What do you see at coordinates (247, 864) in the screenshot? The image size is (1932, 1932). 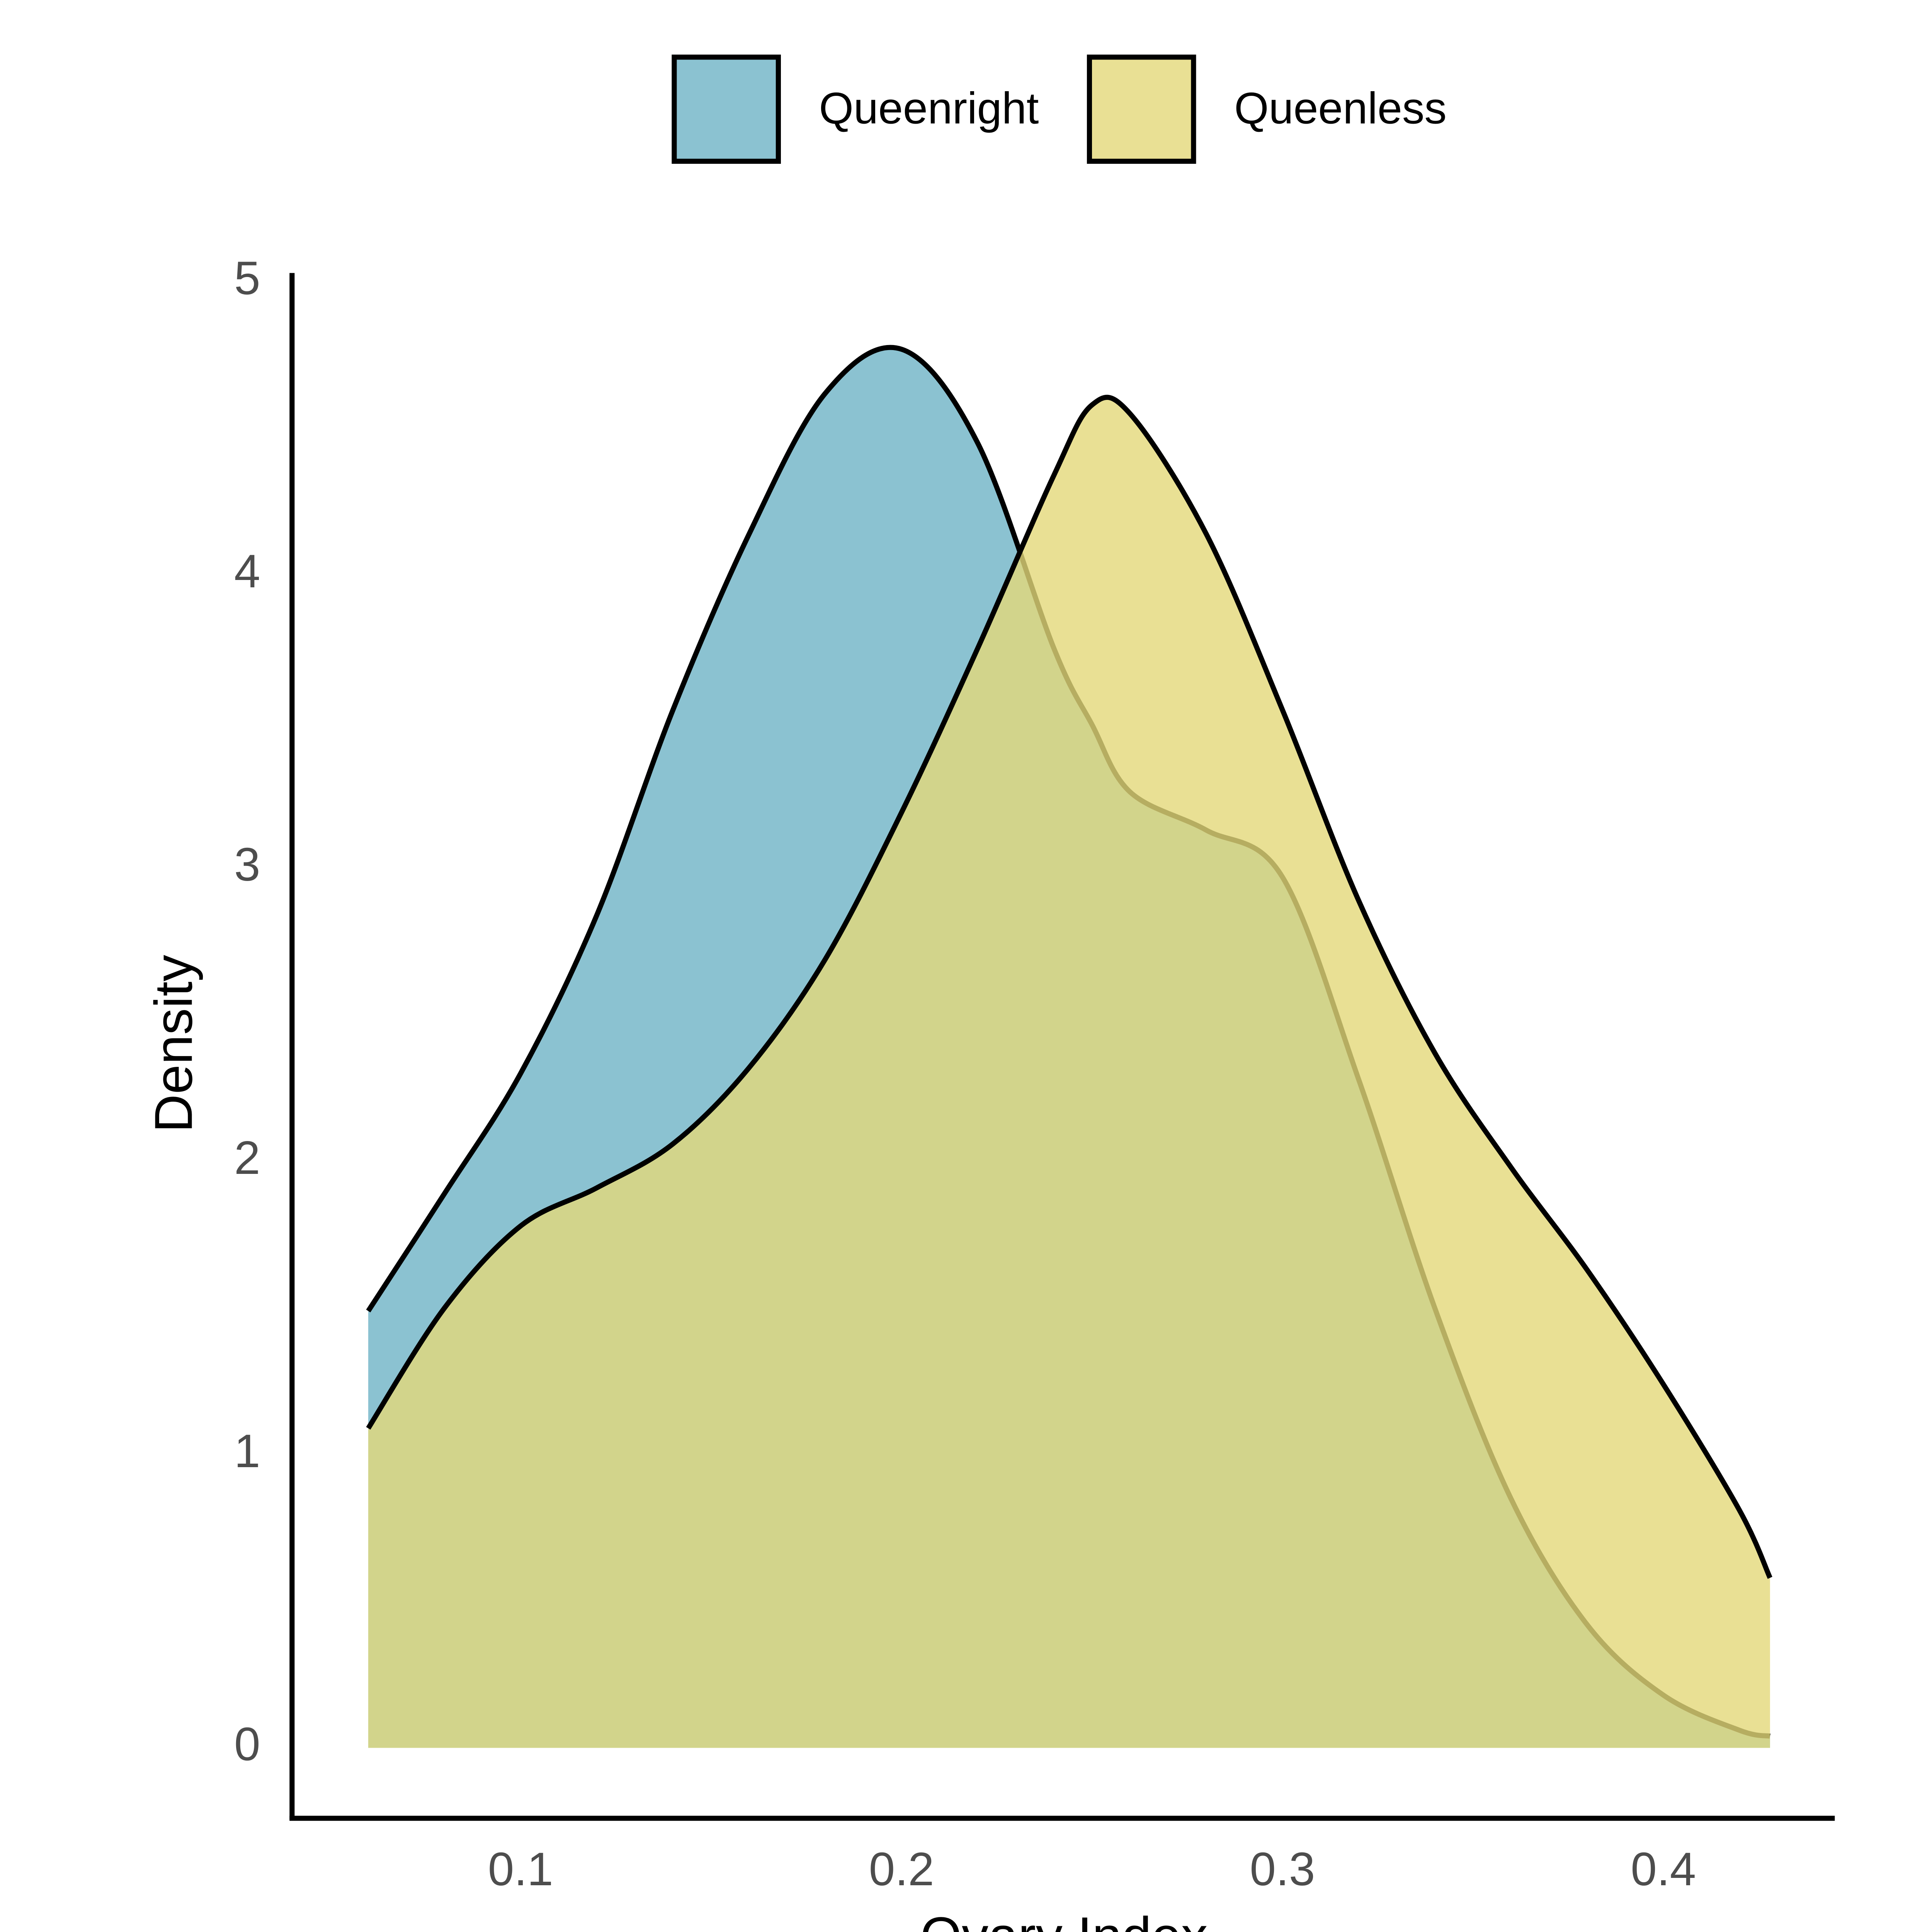 I see `y-tick-label: 3` at bounding box center [247, 864].